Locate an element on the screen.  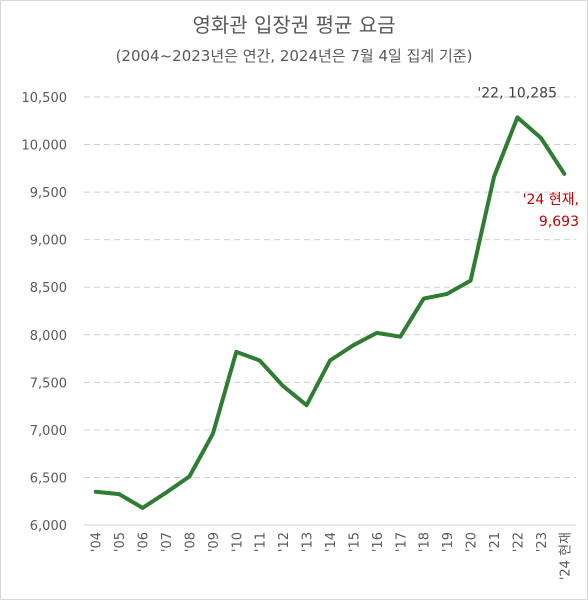
y-tick-label: 10,000 is located at coordinates (45, 146).